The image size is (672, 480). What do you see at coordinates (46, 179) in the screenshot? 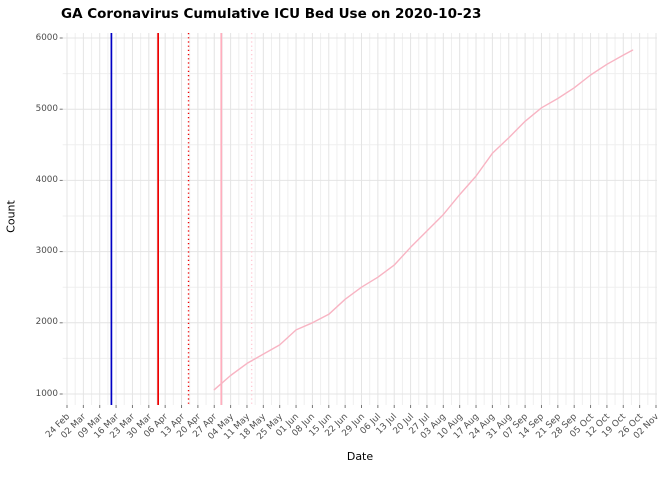
I see `y-tick-label: 4000` at bounding box center [46, 179].